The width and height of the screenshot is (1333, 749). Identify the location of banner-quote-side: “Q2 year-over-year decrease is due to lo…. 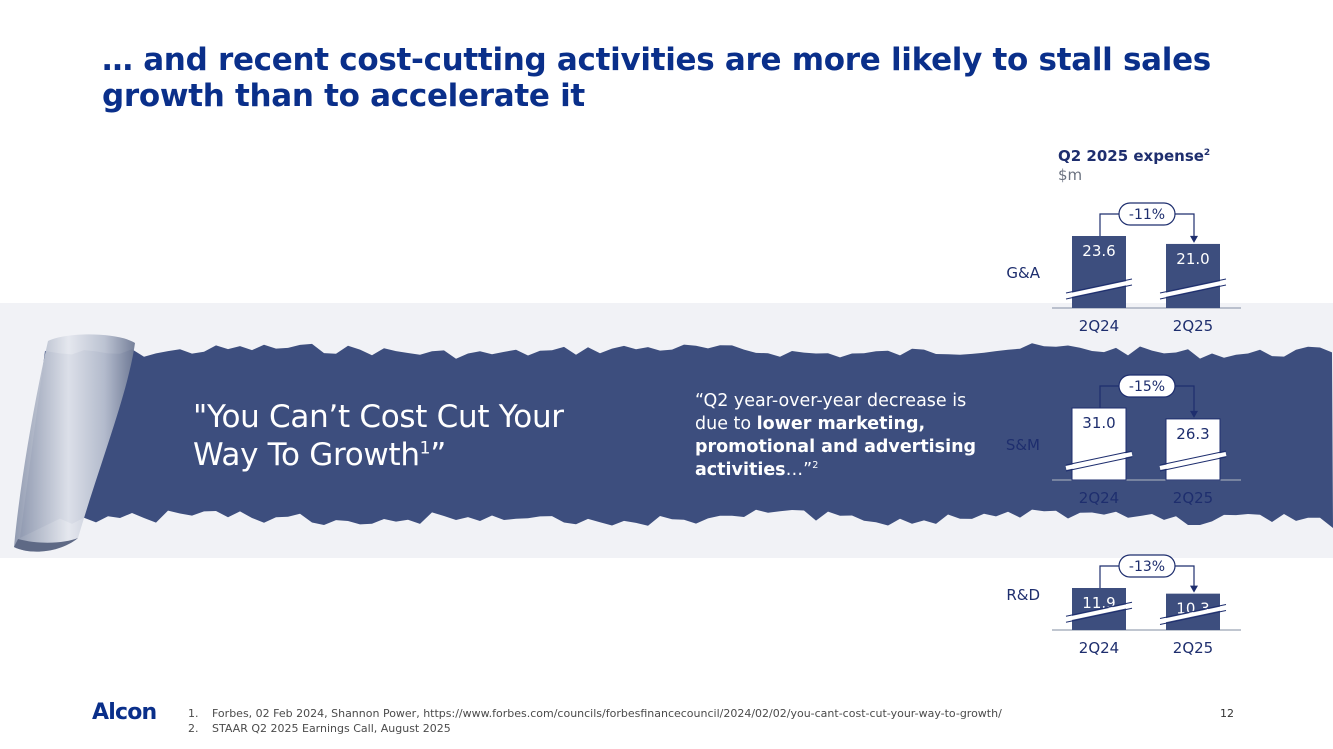
(836, 435).